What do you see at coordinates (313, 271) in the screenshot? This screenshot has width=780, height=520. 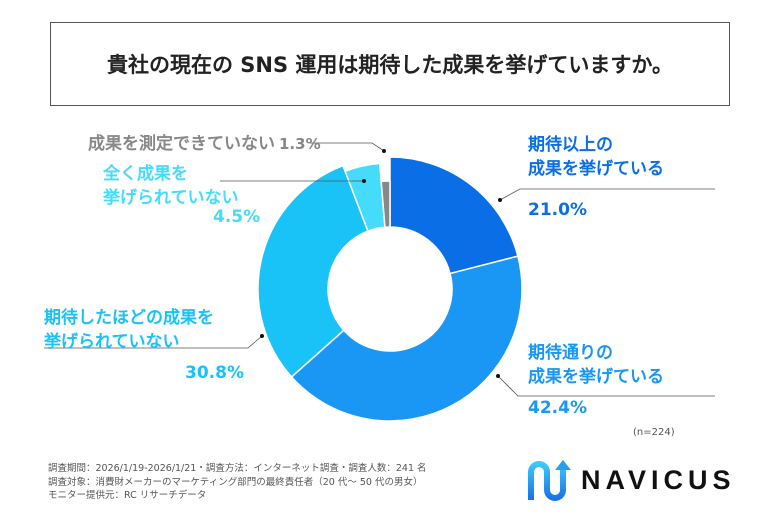 I see `slice-below-expected` at bounding box center [313, 271].